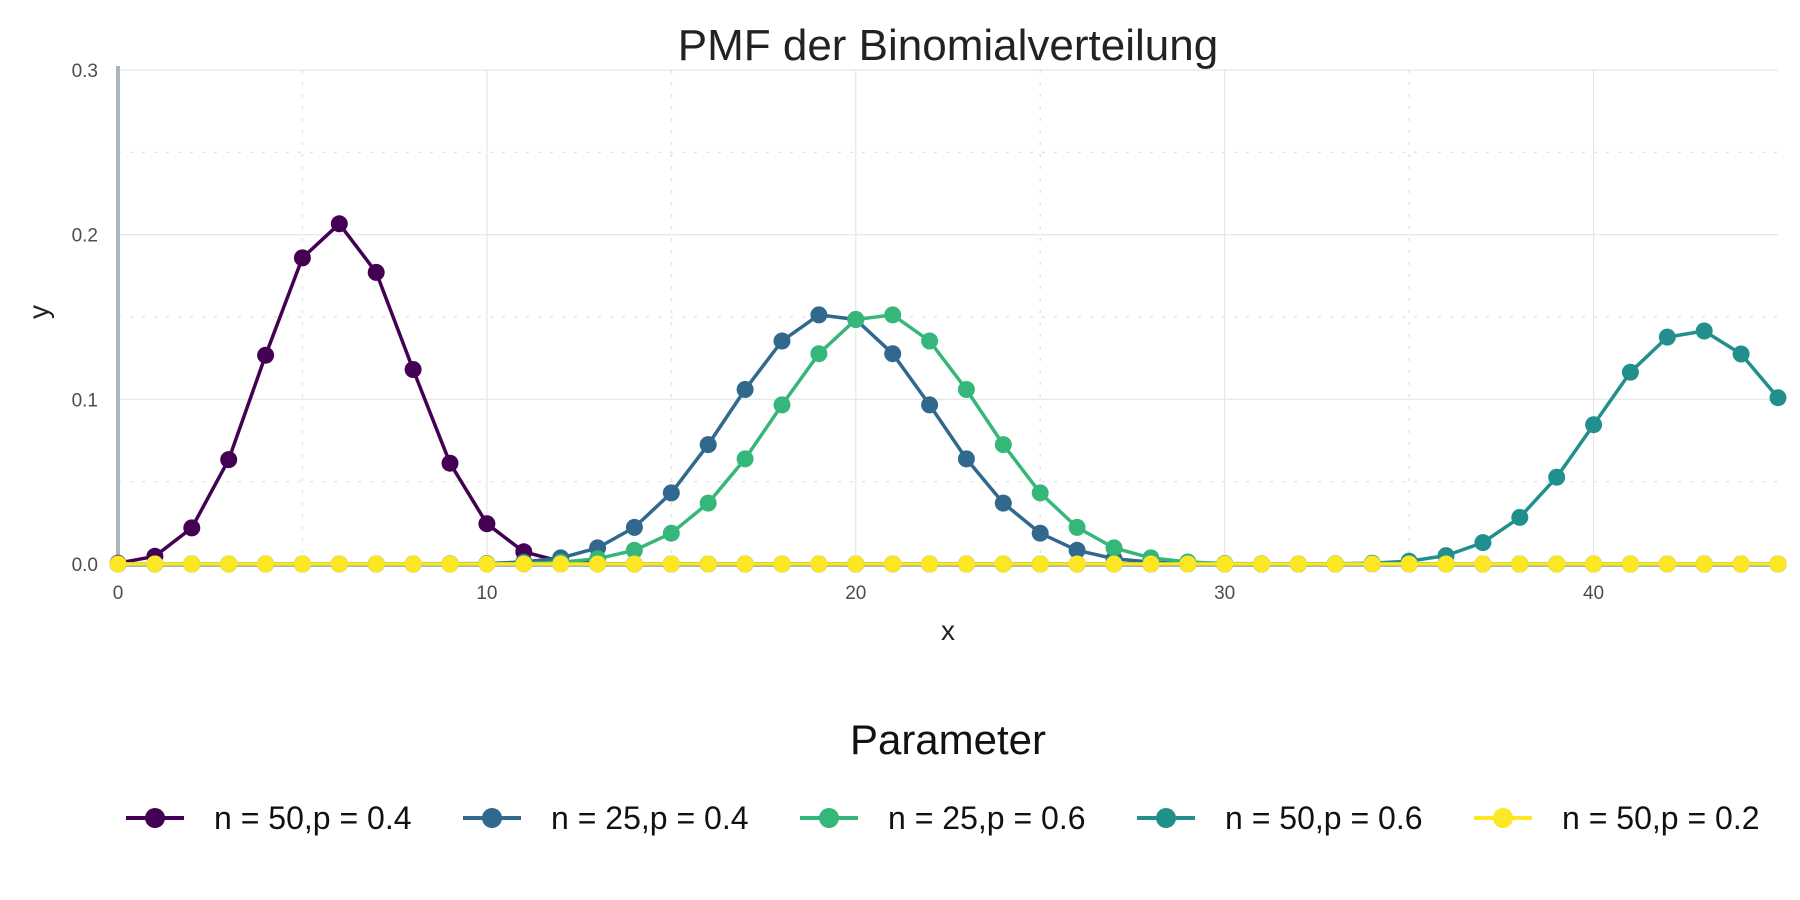 Image resolution: width=1800 pixels, height=900 pixels. I want to click on y-axis-label: y, so click(38, 312).